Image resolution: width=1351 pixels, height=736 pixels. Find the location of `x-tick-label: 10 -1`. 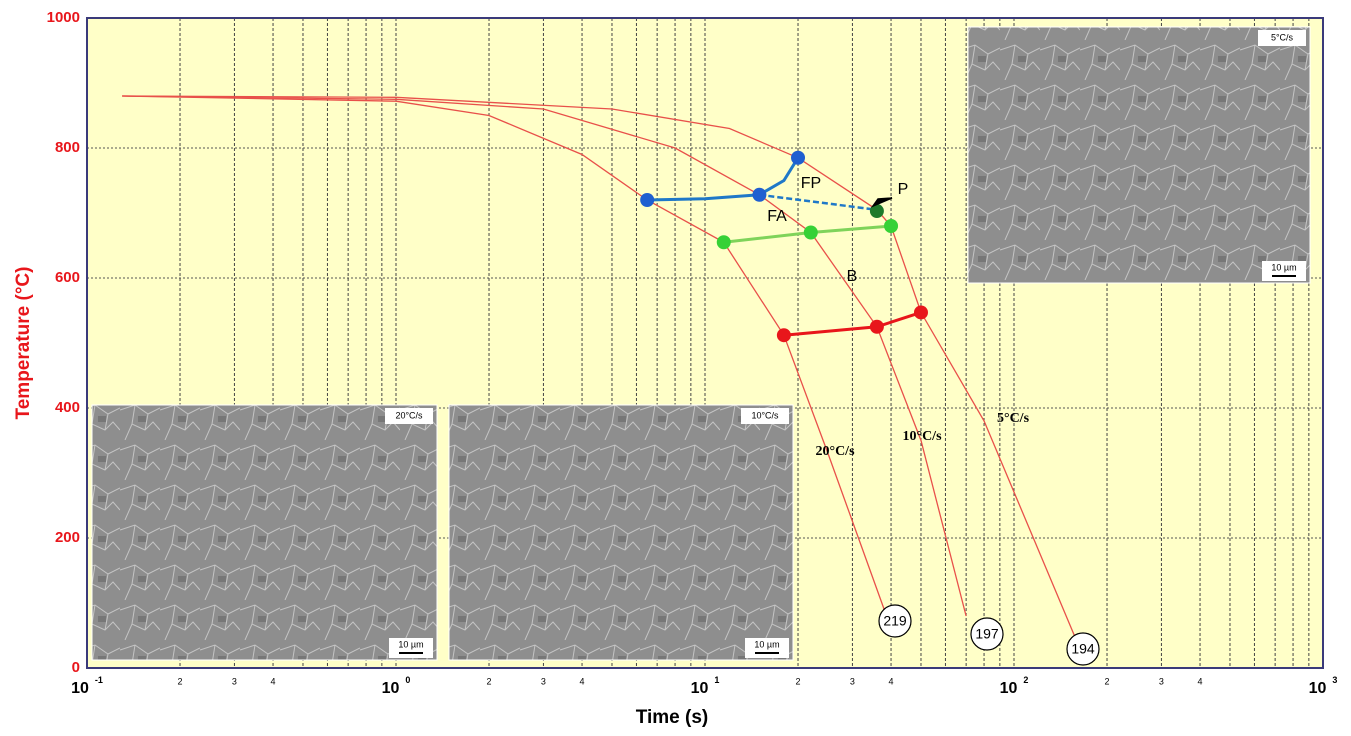

x-tick-label: 10 -1 is located at coordinates (87, 686).